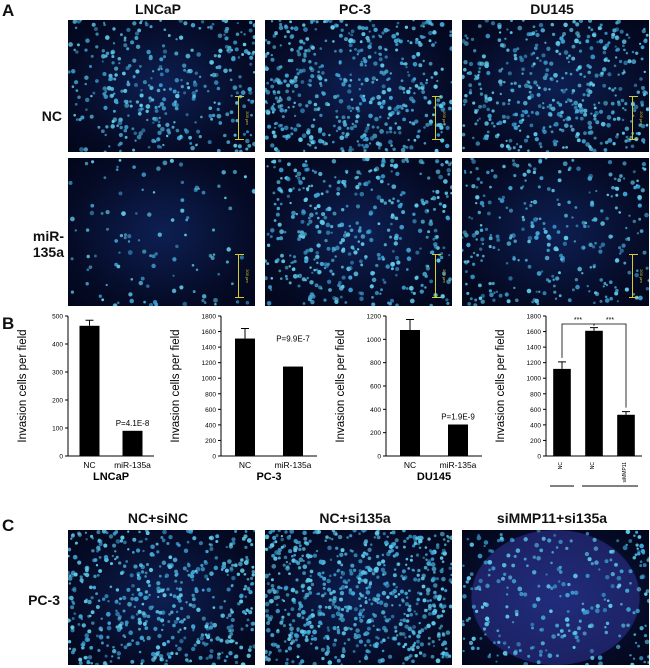  Describe the element at coordinates (48, 244) in the screenshot. I see `row-label-mir135a: miR-135a` at that location.